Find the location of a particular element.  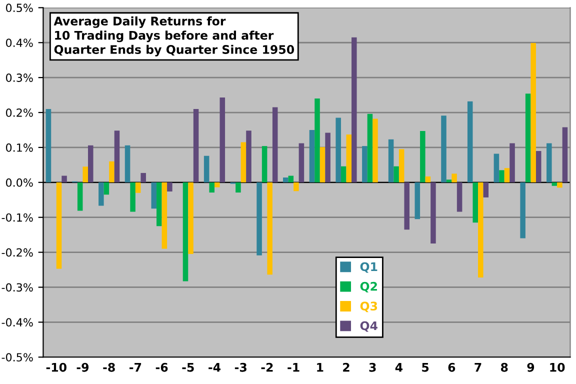

x-tick-label: 6 is located at coordinates (452, 367).